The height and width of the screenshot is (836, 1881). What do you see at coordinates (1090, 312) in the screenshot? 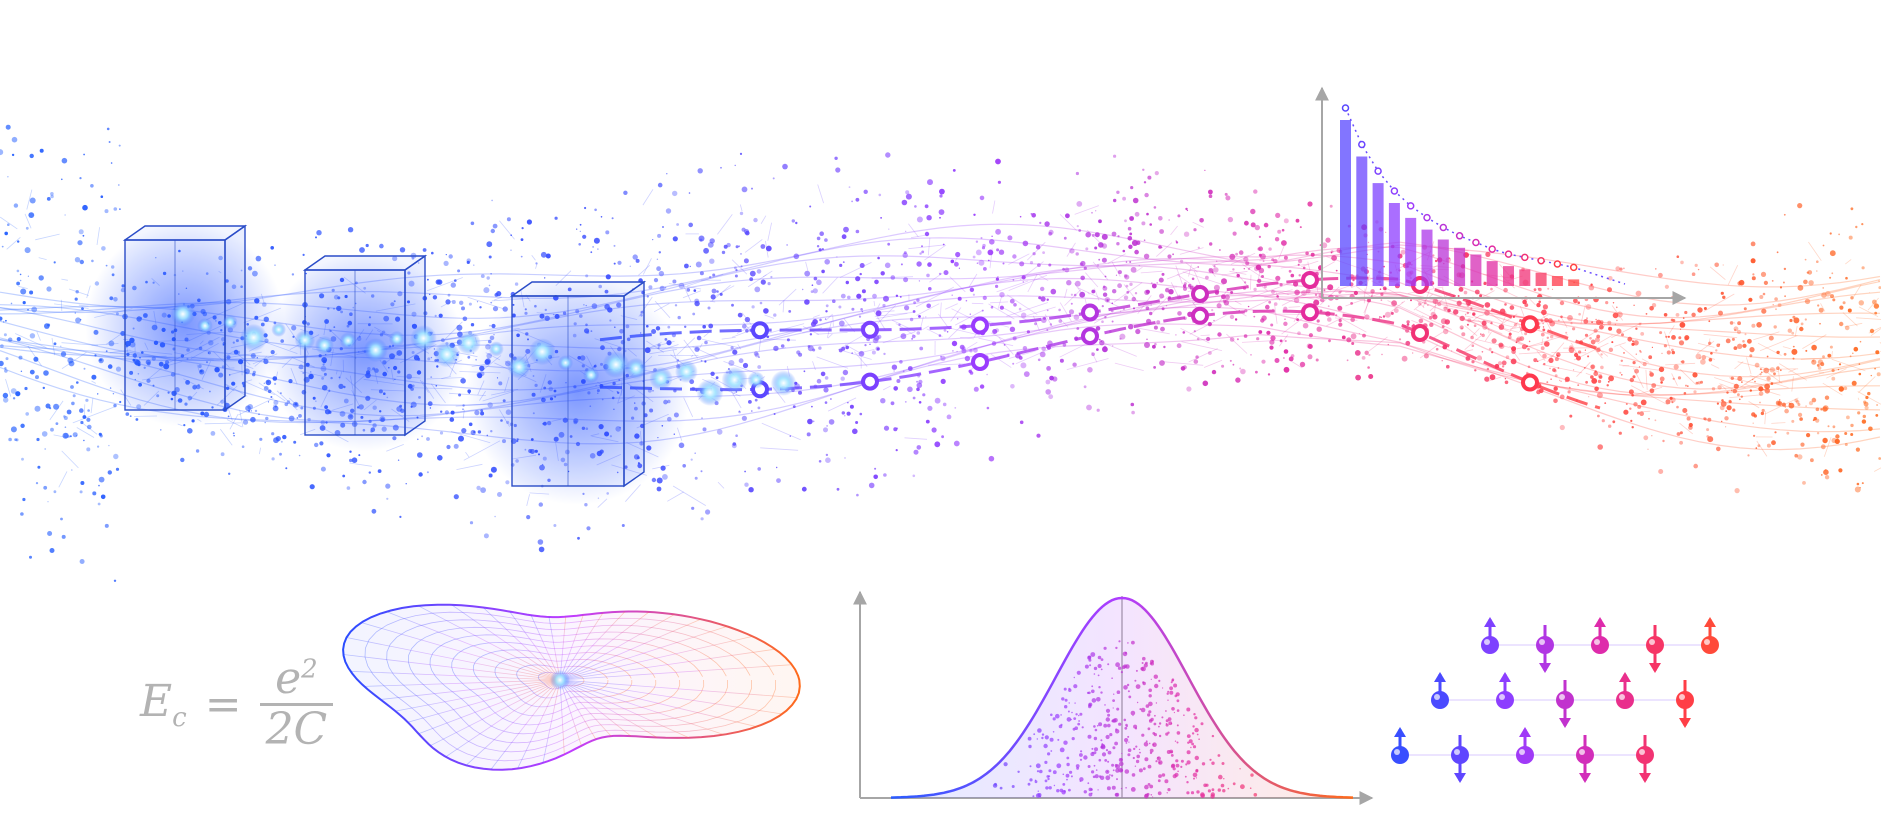
I see `trajectory-node` at bounding box center [1090, 312].